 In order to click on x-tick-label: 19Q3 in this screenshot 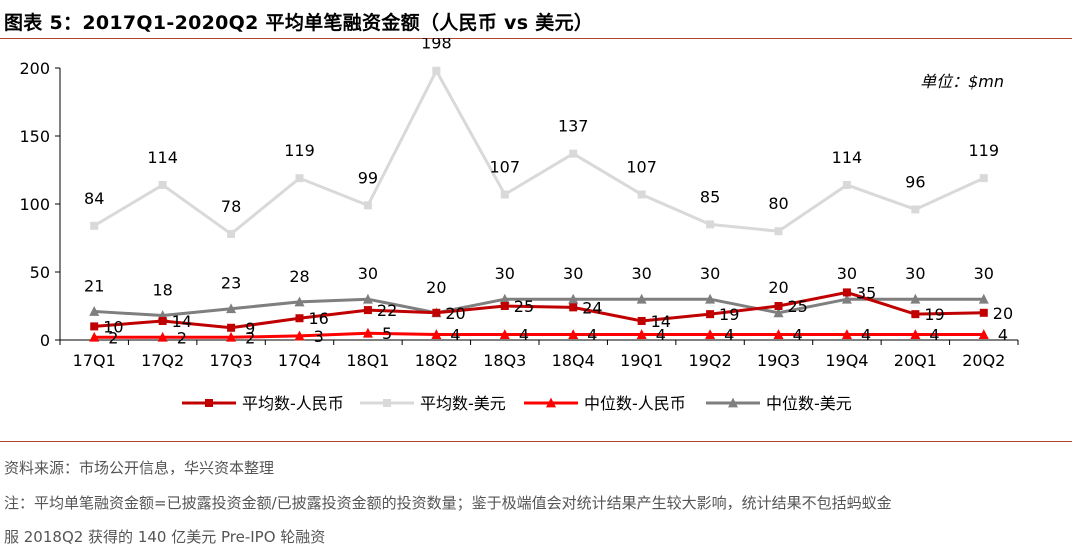, I will do `click(778, 360)`.